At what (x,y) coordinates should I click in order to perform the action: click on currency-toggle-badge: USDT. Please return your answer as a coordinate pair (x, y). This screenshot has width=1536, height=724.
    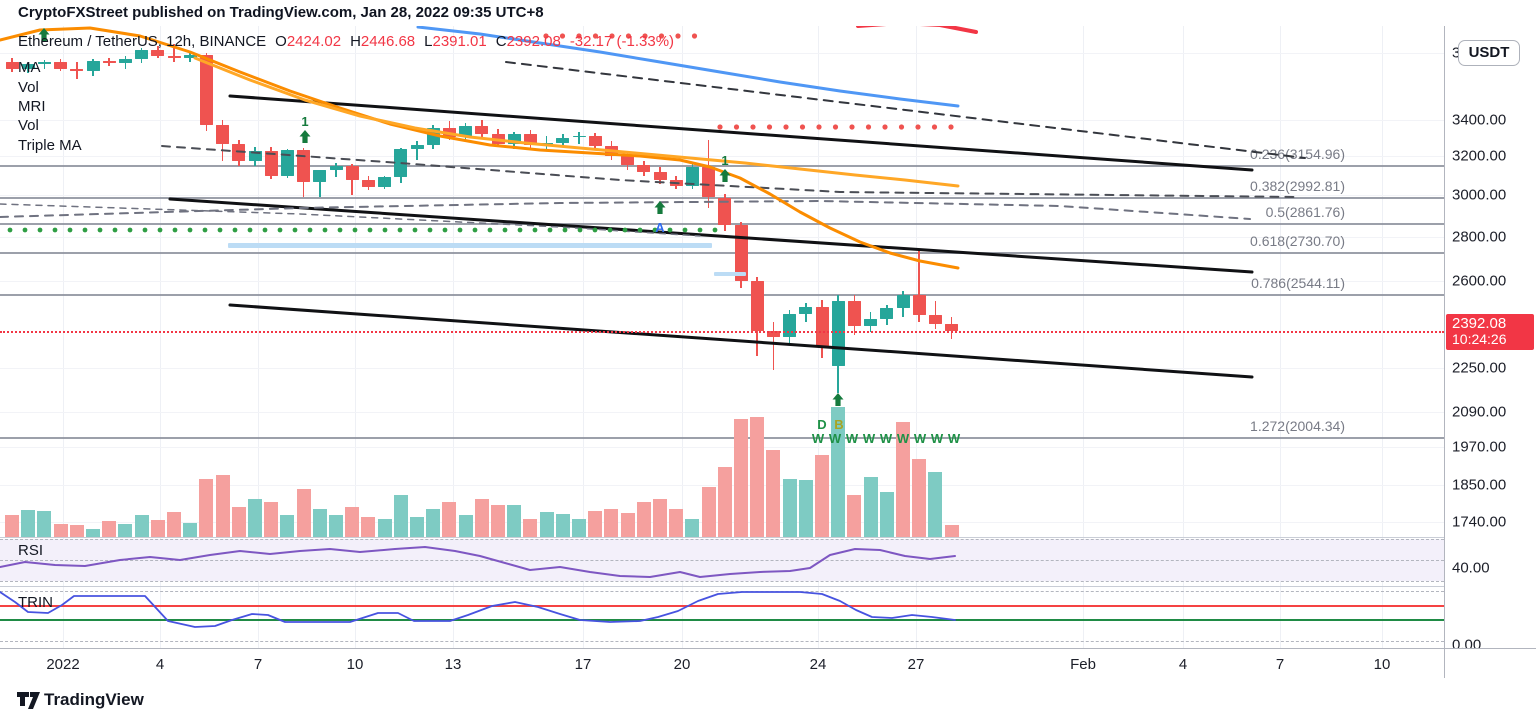
    Looking at the image, I should click on (1489, 53).